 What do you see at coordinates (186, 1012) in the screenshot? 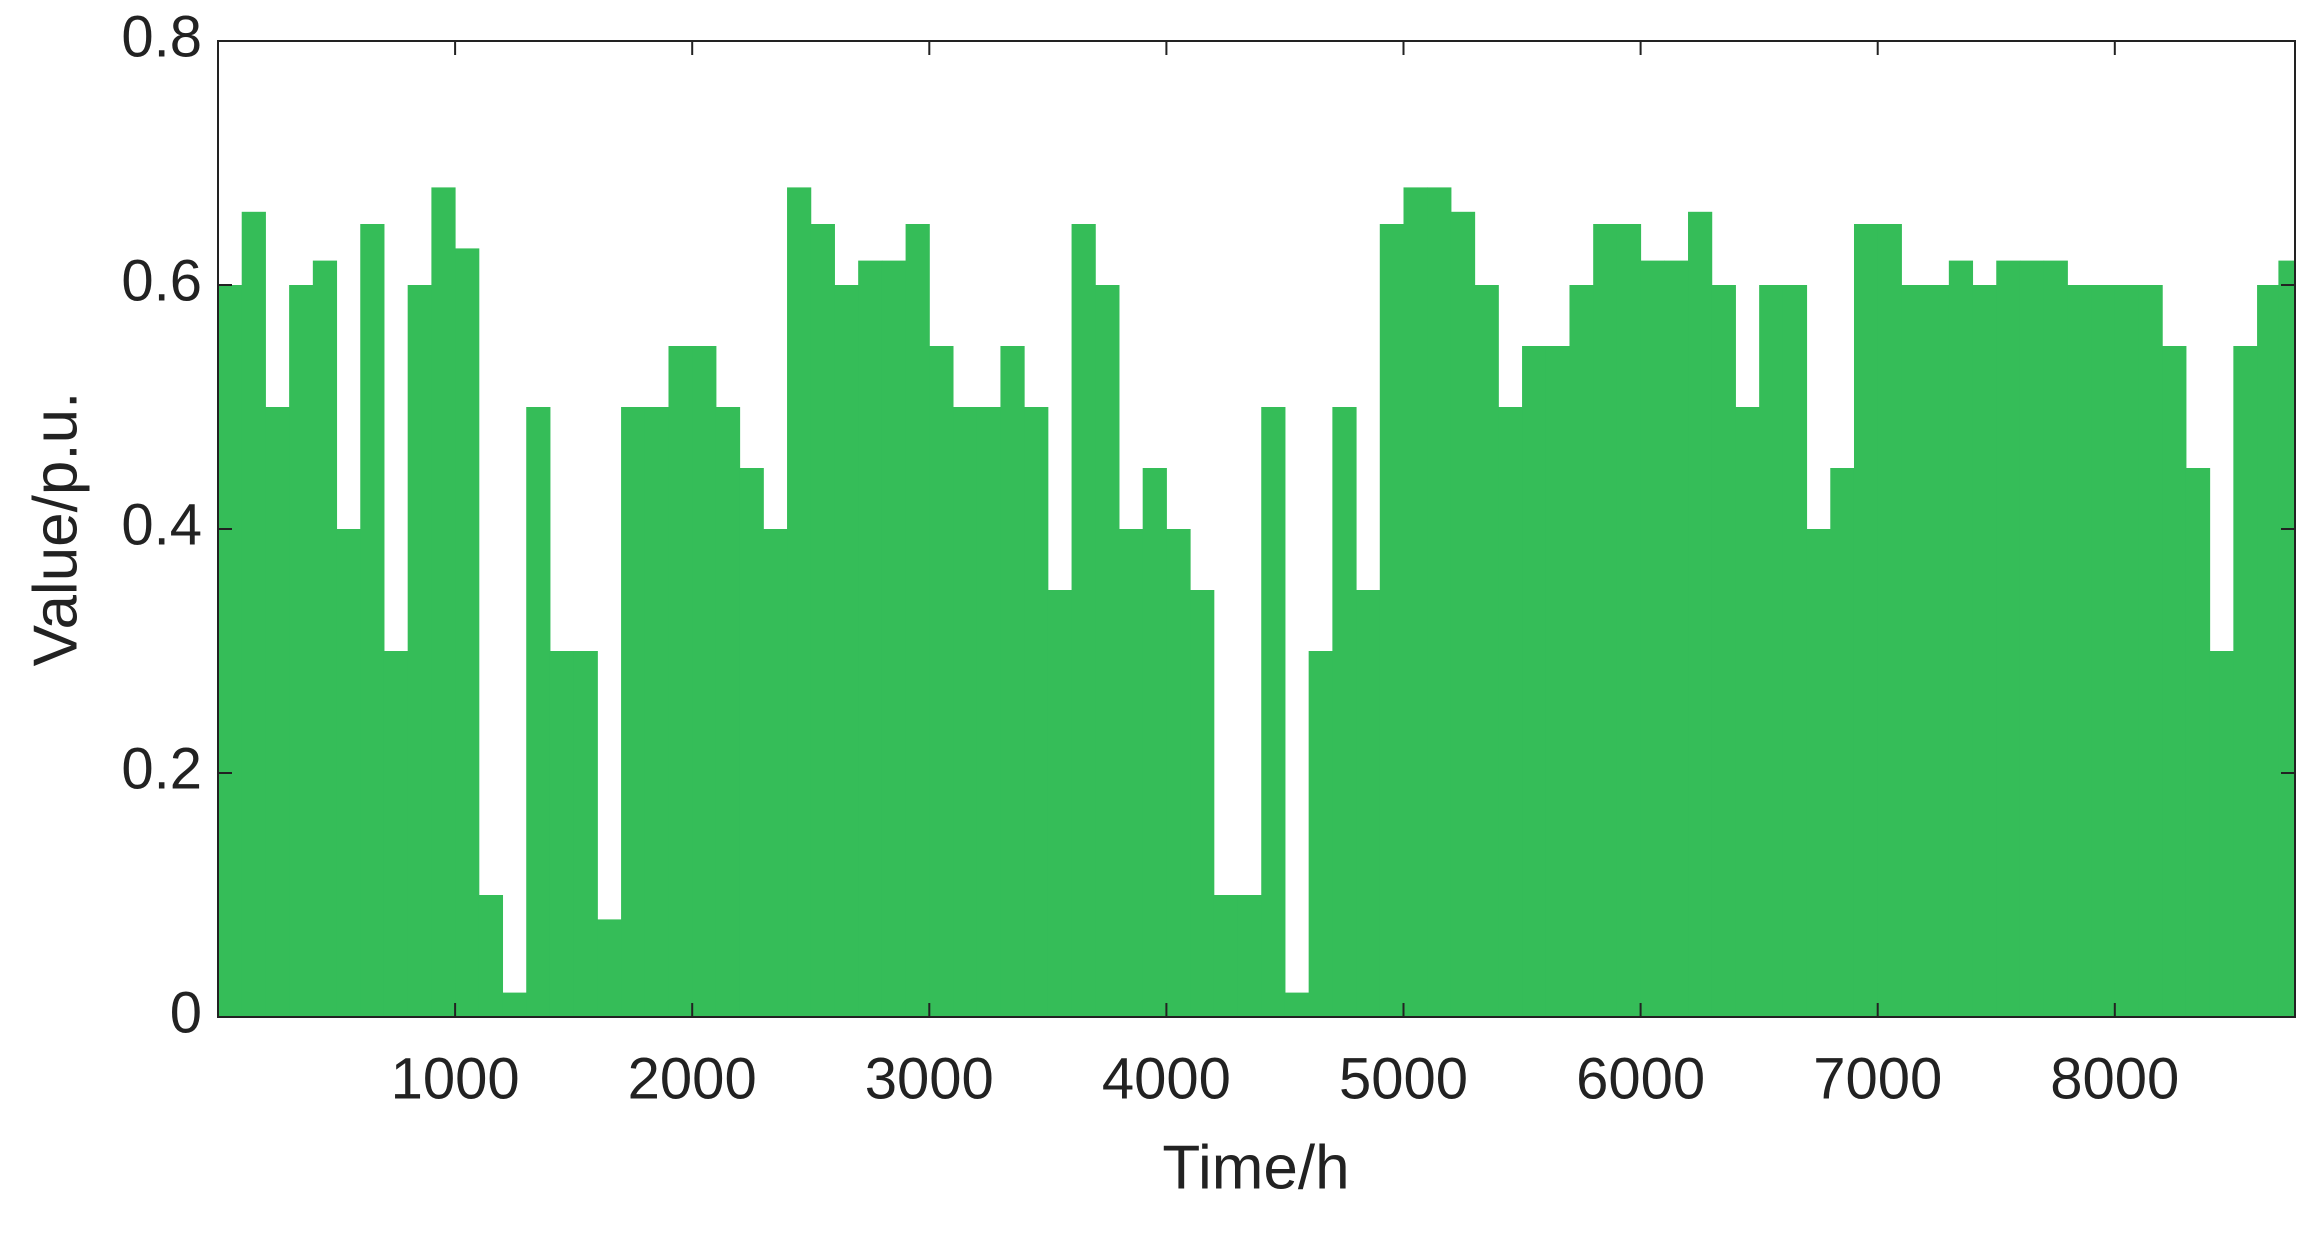
I see `y-tick-label: 0` at bounding box center [186, 1012].